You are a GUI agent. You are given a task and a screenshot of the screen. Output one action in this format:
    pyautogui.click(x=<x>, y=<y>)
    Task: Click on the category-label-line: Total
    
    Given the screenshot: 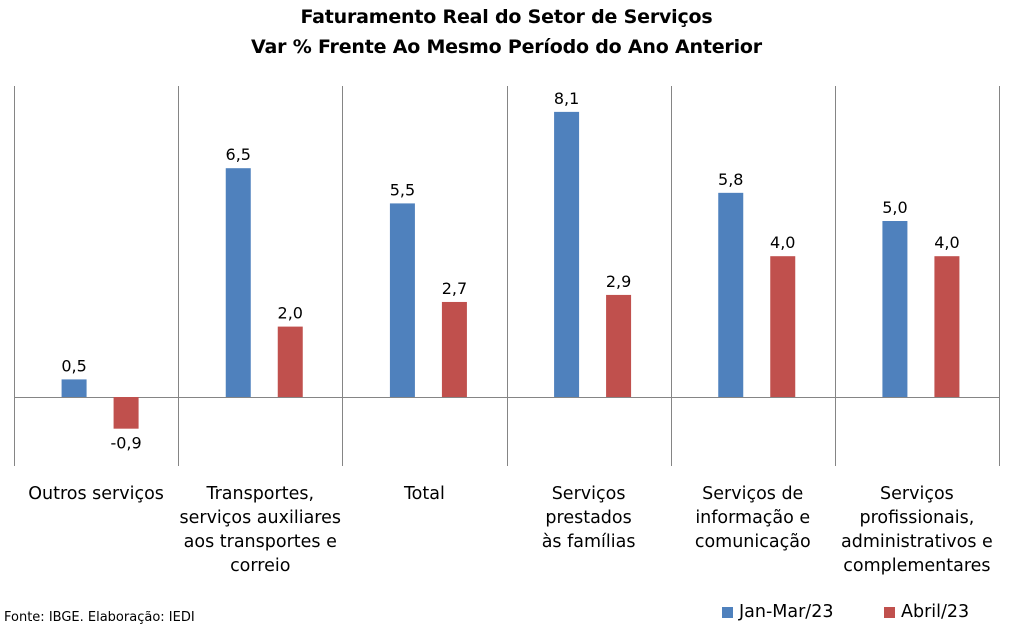 What is the action you would take?
    pyautogui.click(x=424, y=494)
    